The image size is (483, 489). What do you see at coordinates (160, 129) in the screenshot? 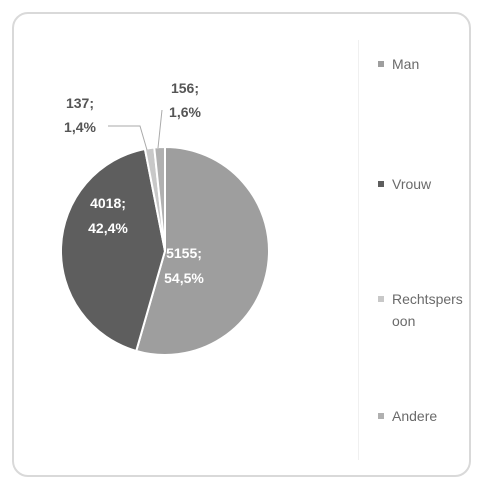
I see `leader-line-andere` at bounding box center [160, 129].